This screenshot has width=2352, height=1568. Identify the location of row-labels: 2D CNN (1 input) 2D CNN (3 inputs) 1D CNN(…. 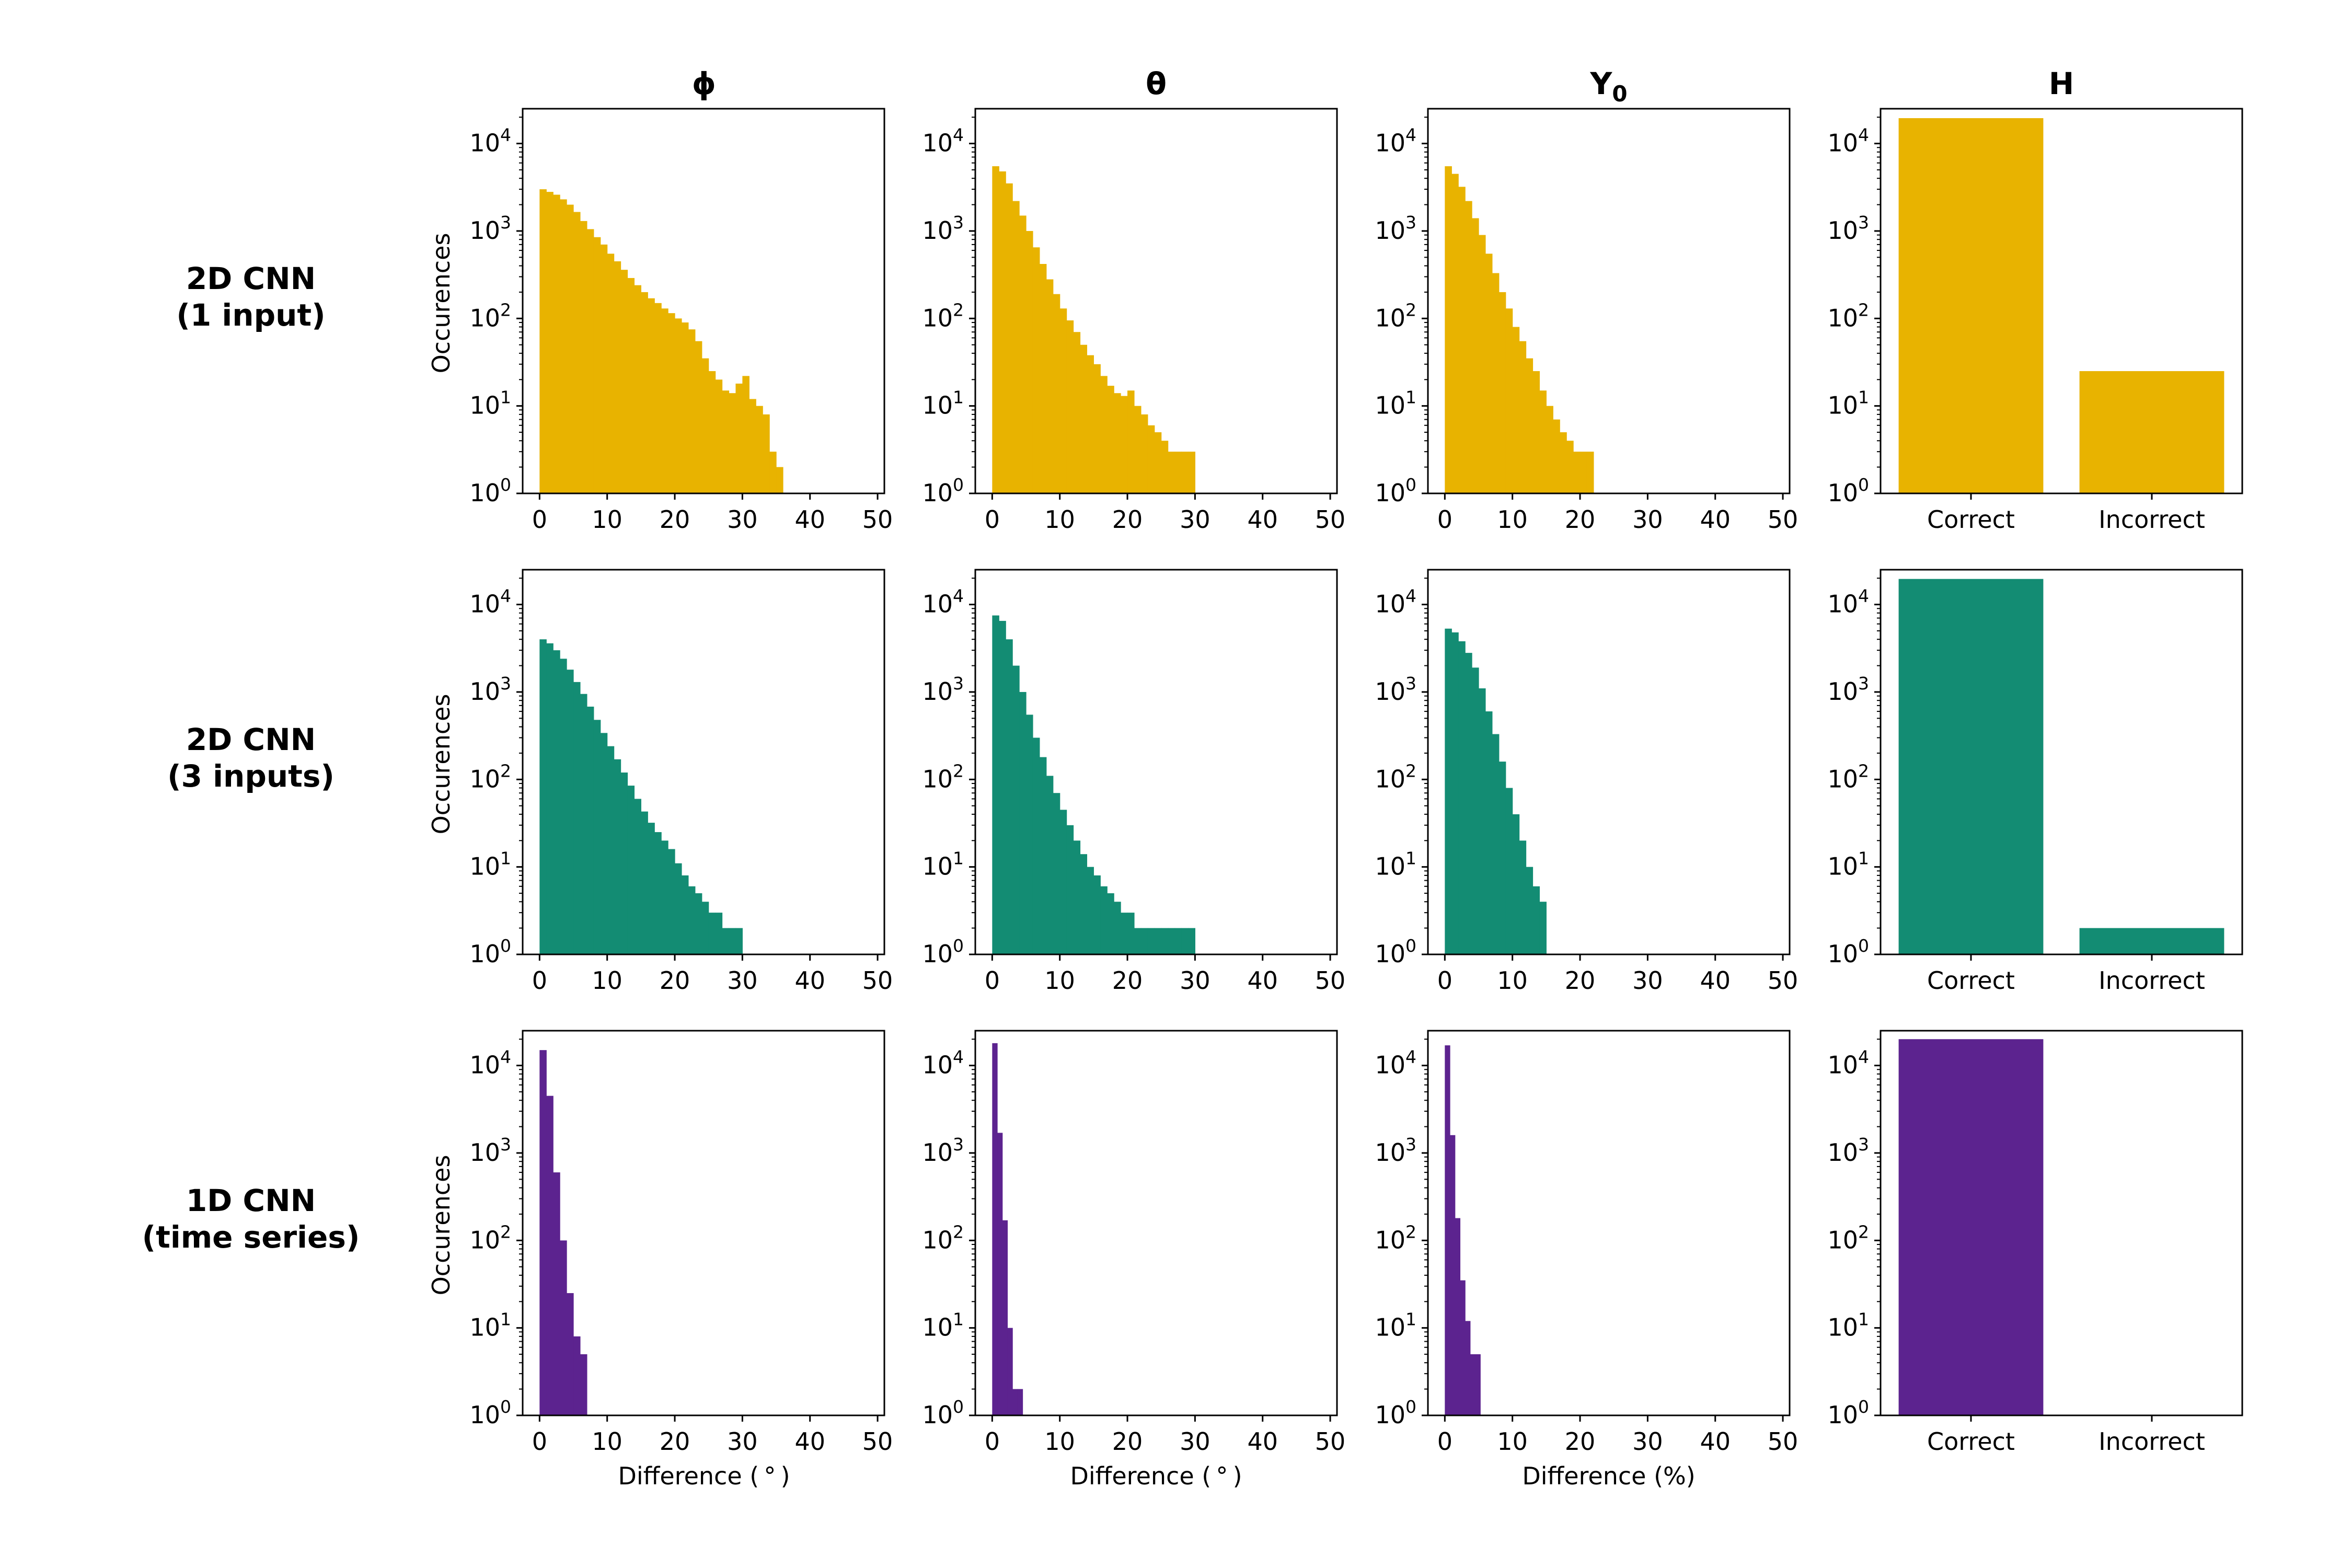
(251, 758).